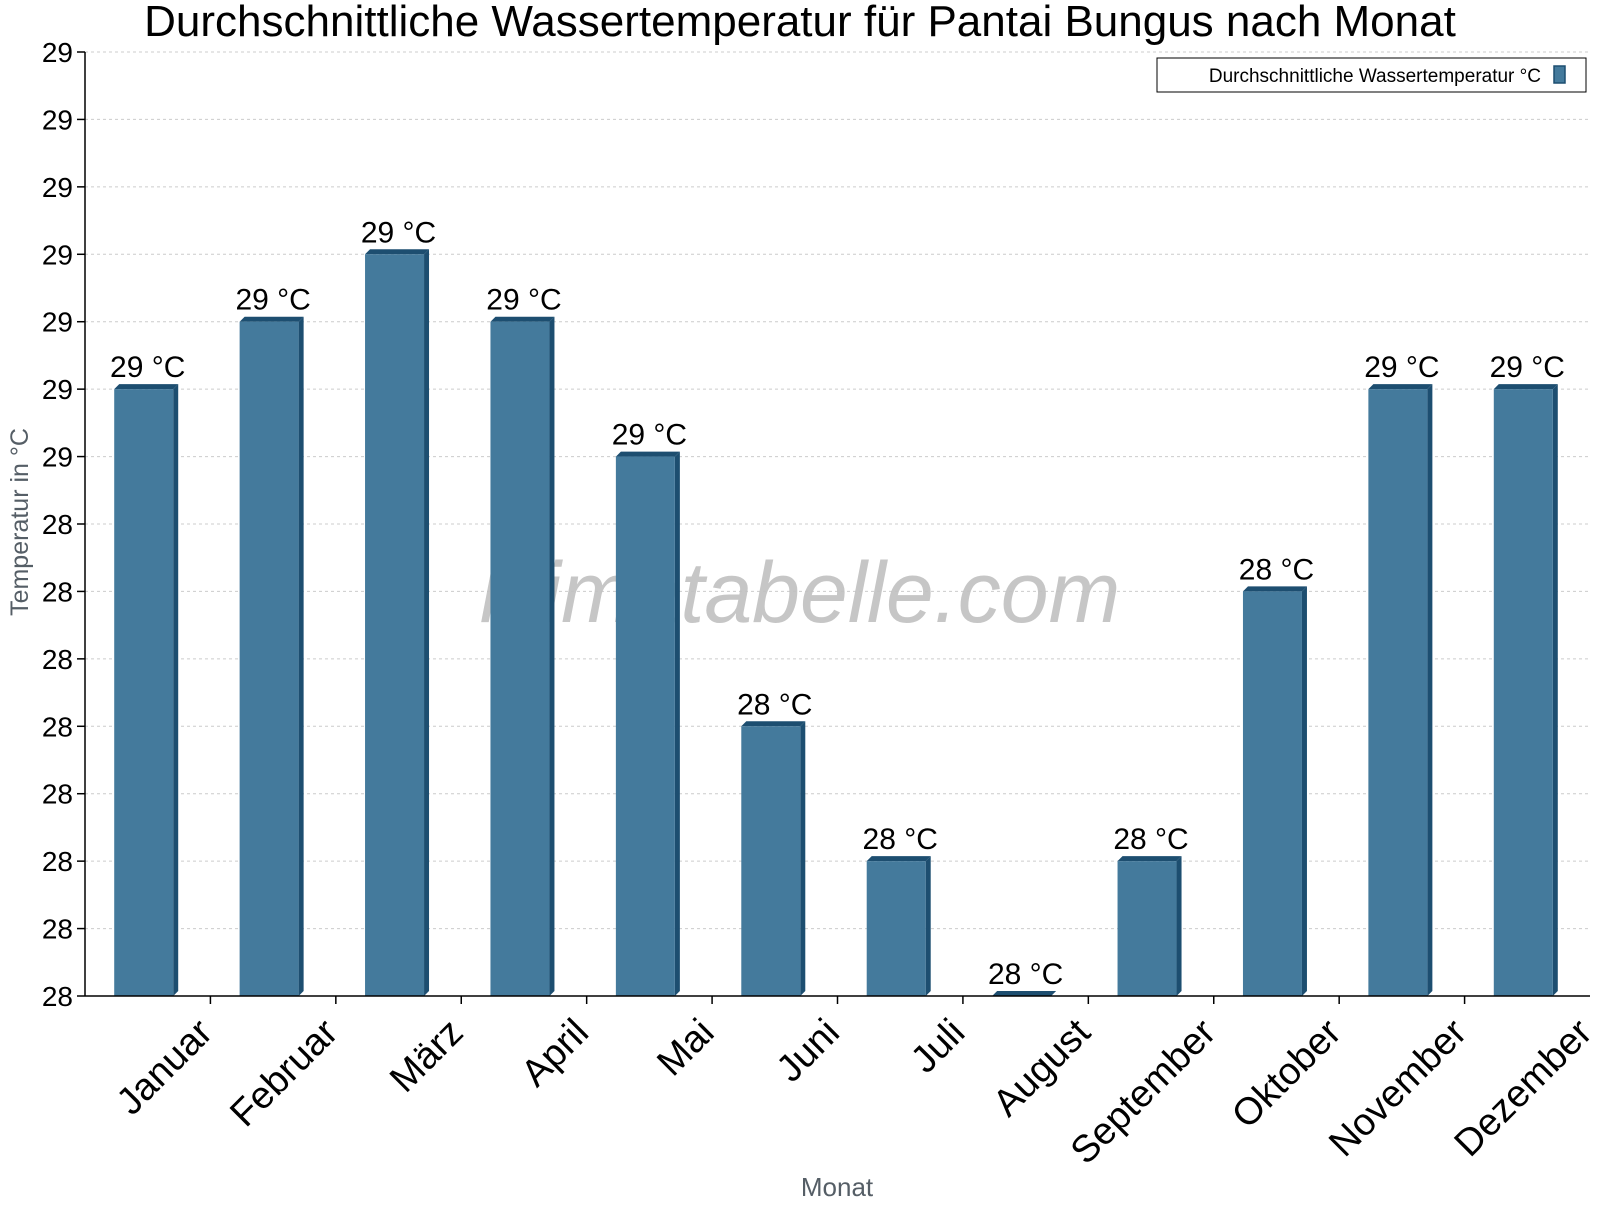 The height and width of the screenshot is (1205, 1600). Describe the element at coordinates (808, 1050) in the screenshot. I see `x-tick-label: Juni` at that location.